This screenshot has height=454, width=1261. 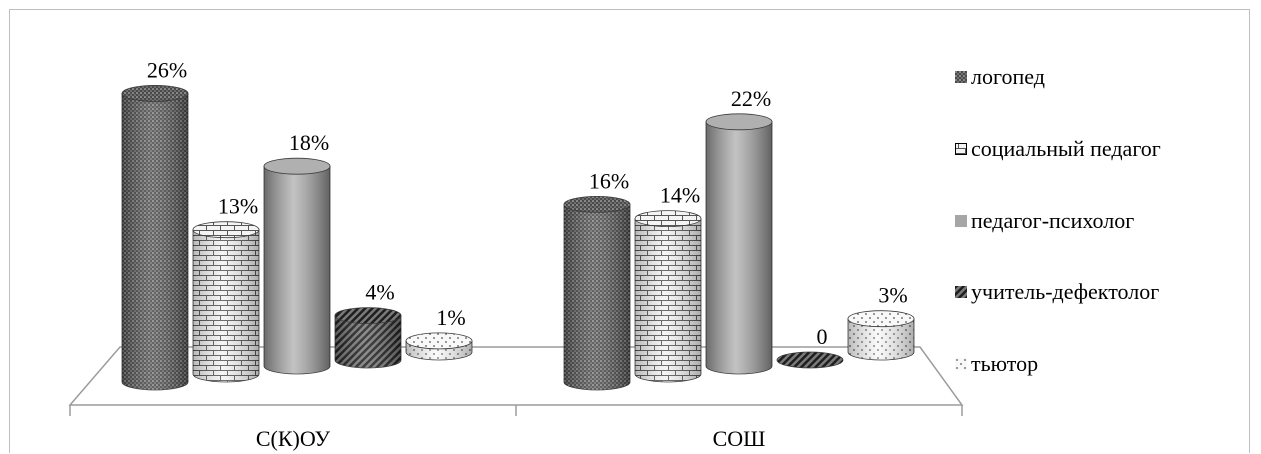 I want to click on legend-item: тьютор, so click(x=996, y=364).